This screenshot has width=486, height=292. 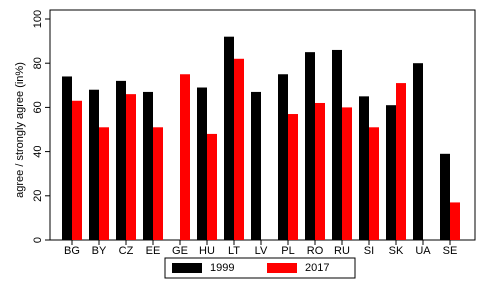 What do you see at coordinates (38, 196) in the screenshot?
I see `y-tick-label: 20` at bounding box center [38, 196].